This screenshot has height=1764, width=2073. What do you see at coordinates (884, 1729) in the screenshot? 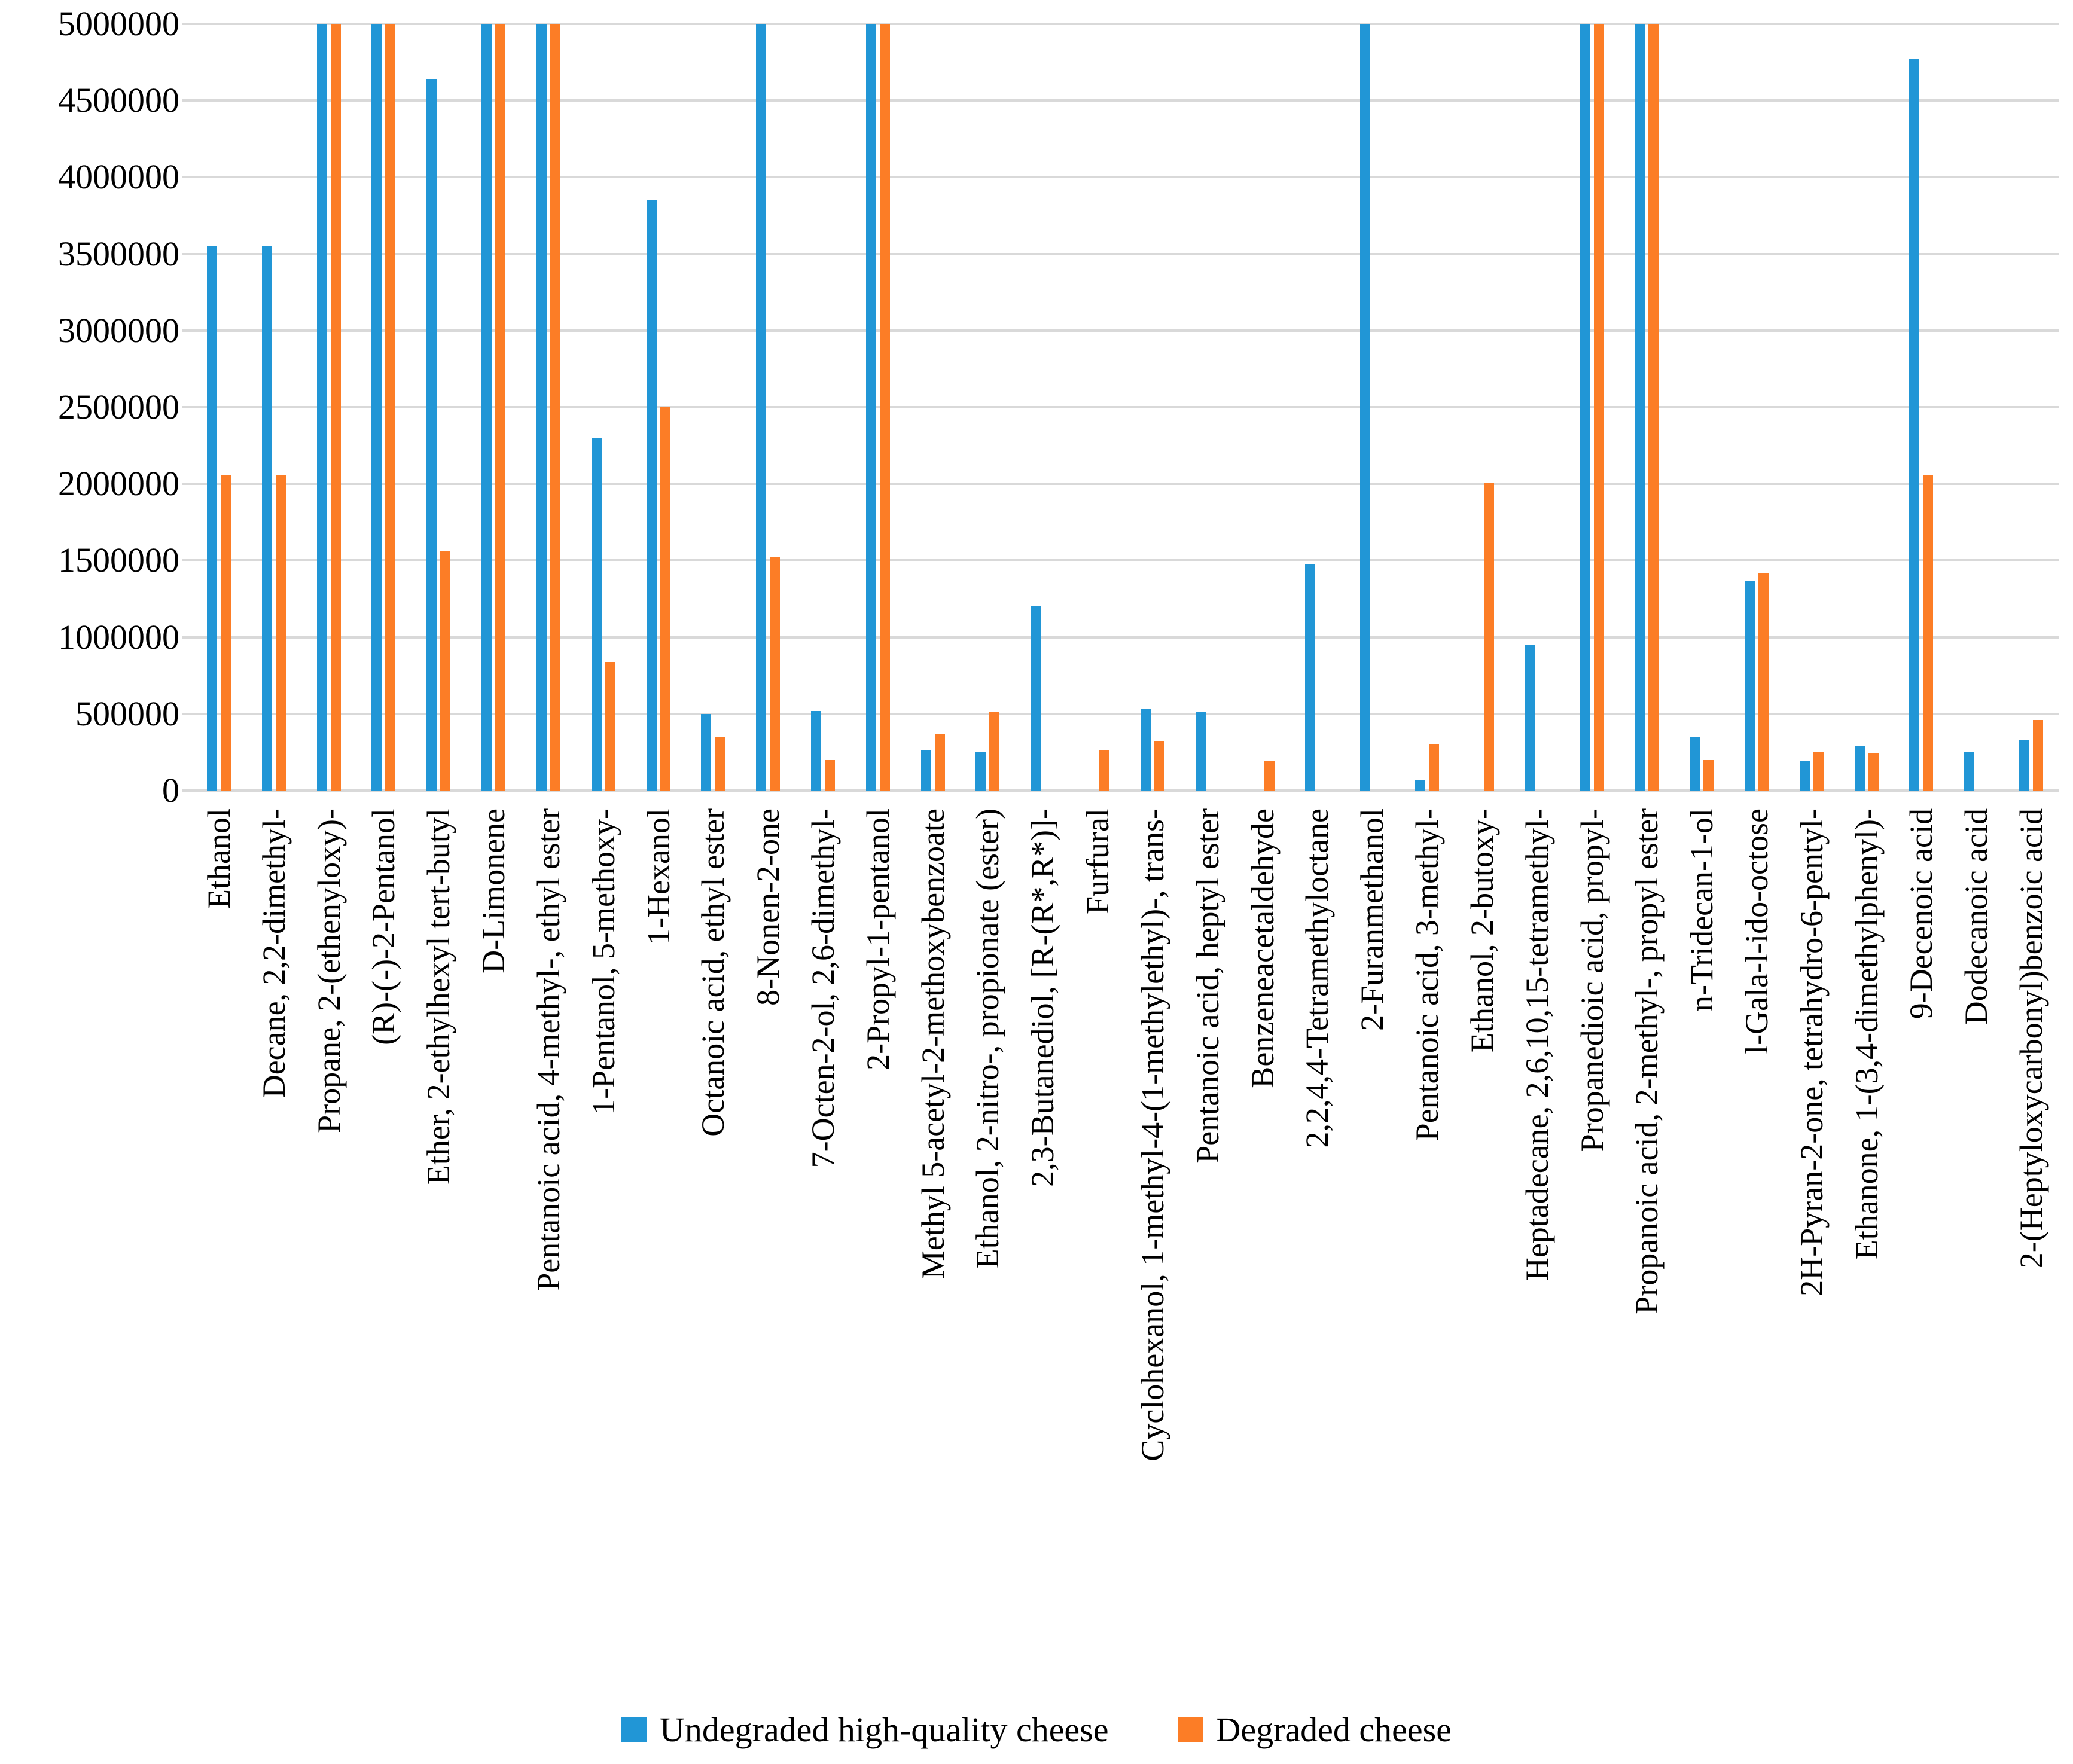
I see `legend-label: Undegraded high-quality cheese` at bounding box center [884, 1729].